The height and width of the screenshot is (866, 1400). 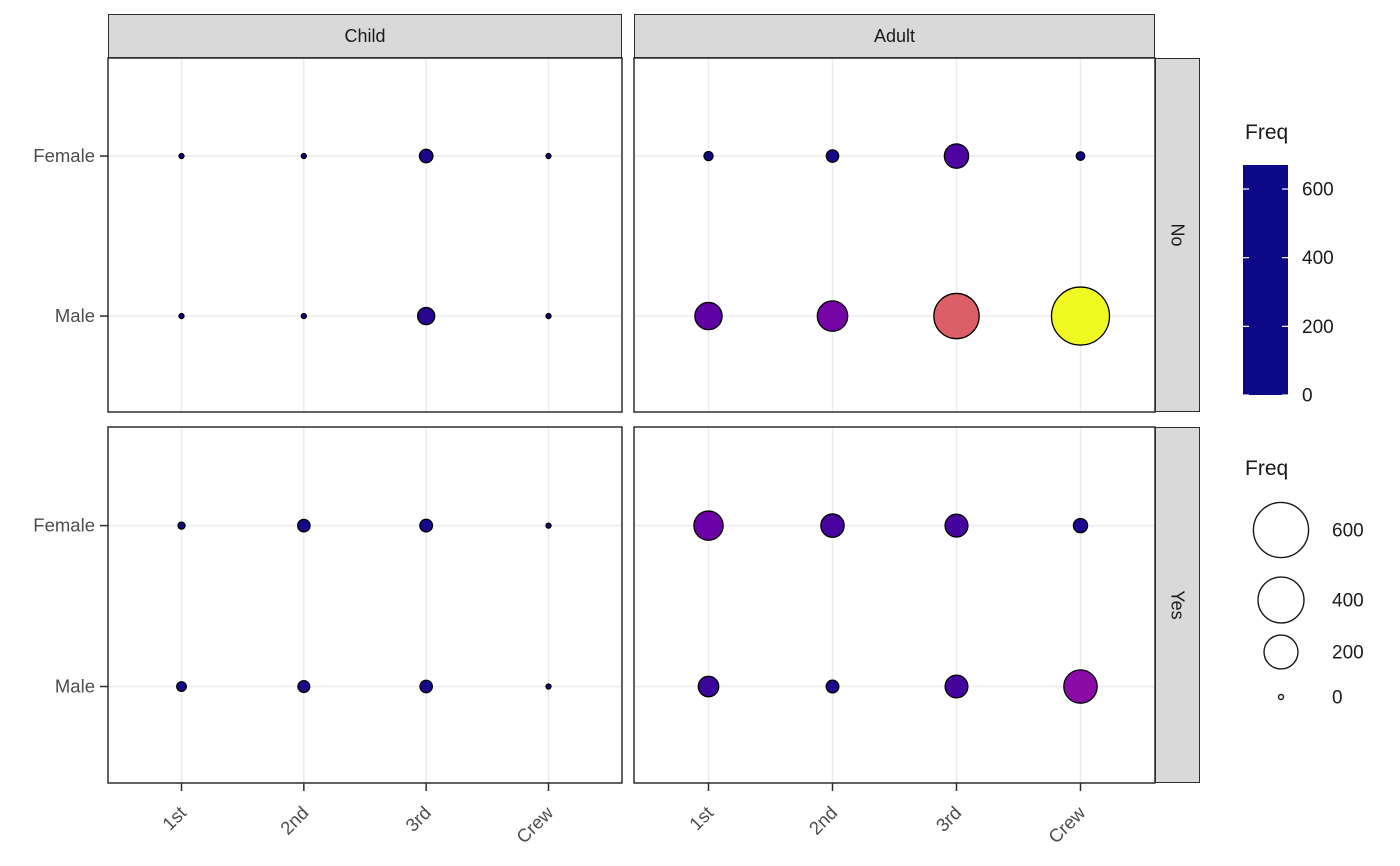 What do you see at coordinates (1267, 468) in the screenshot?
I see `size-legend-title: Freq` at bounding box center [1267, 468].